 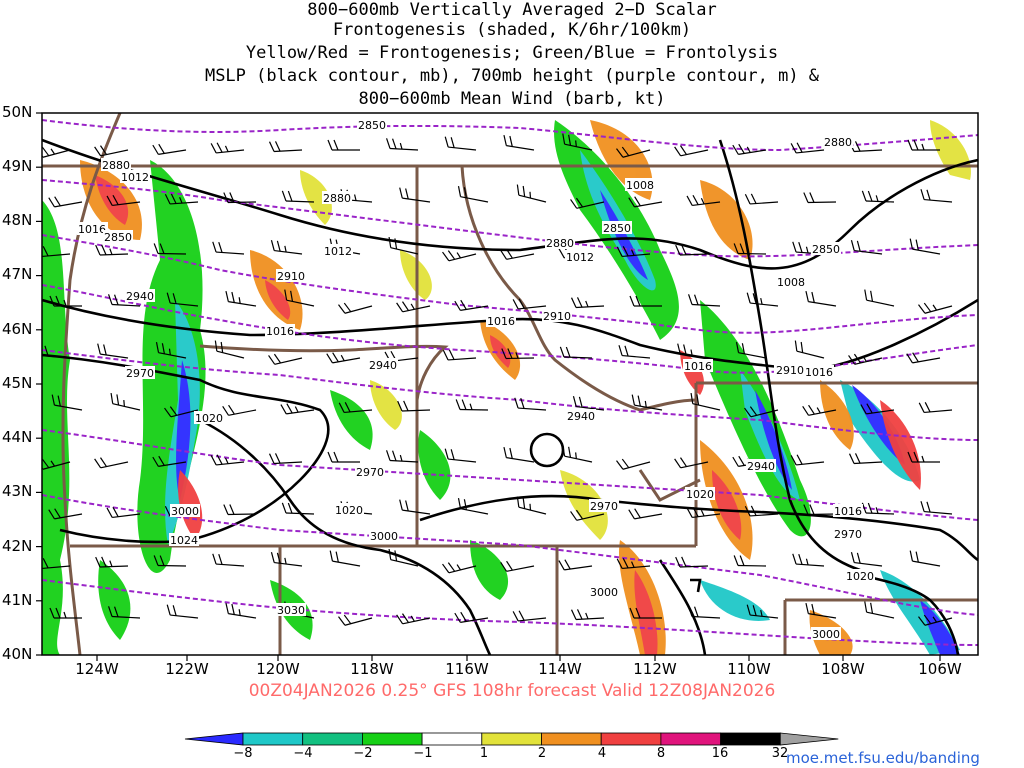 I want to click on lat-label: 49N, so click(x=17, y=166).